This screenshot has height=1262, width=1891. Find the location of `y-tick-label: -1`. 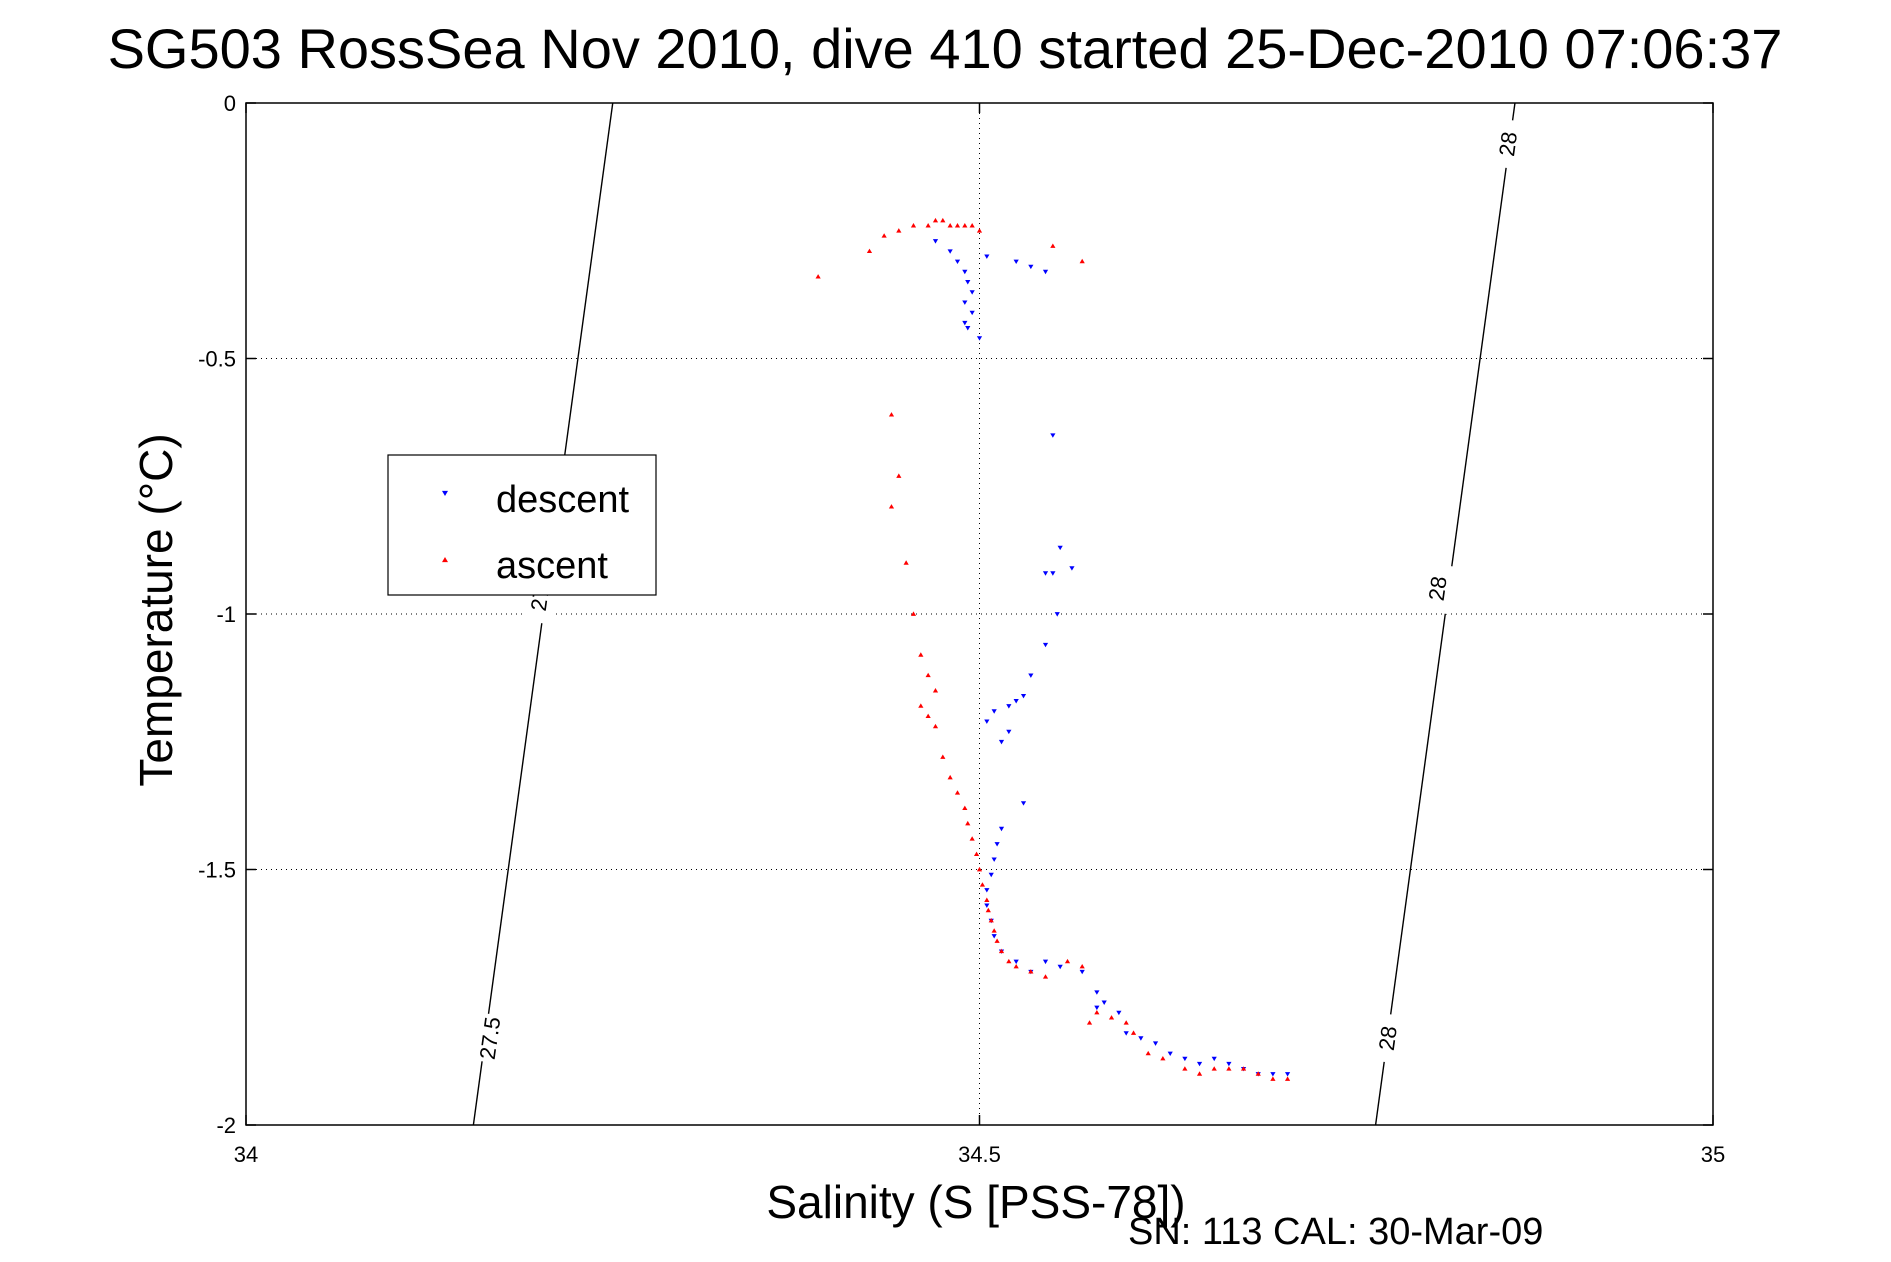

y-tick-label: -1 is located at coordinates (226, 614).